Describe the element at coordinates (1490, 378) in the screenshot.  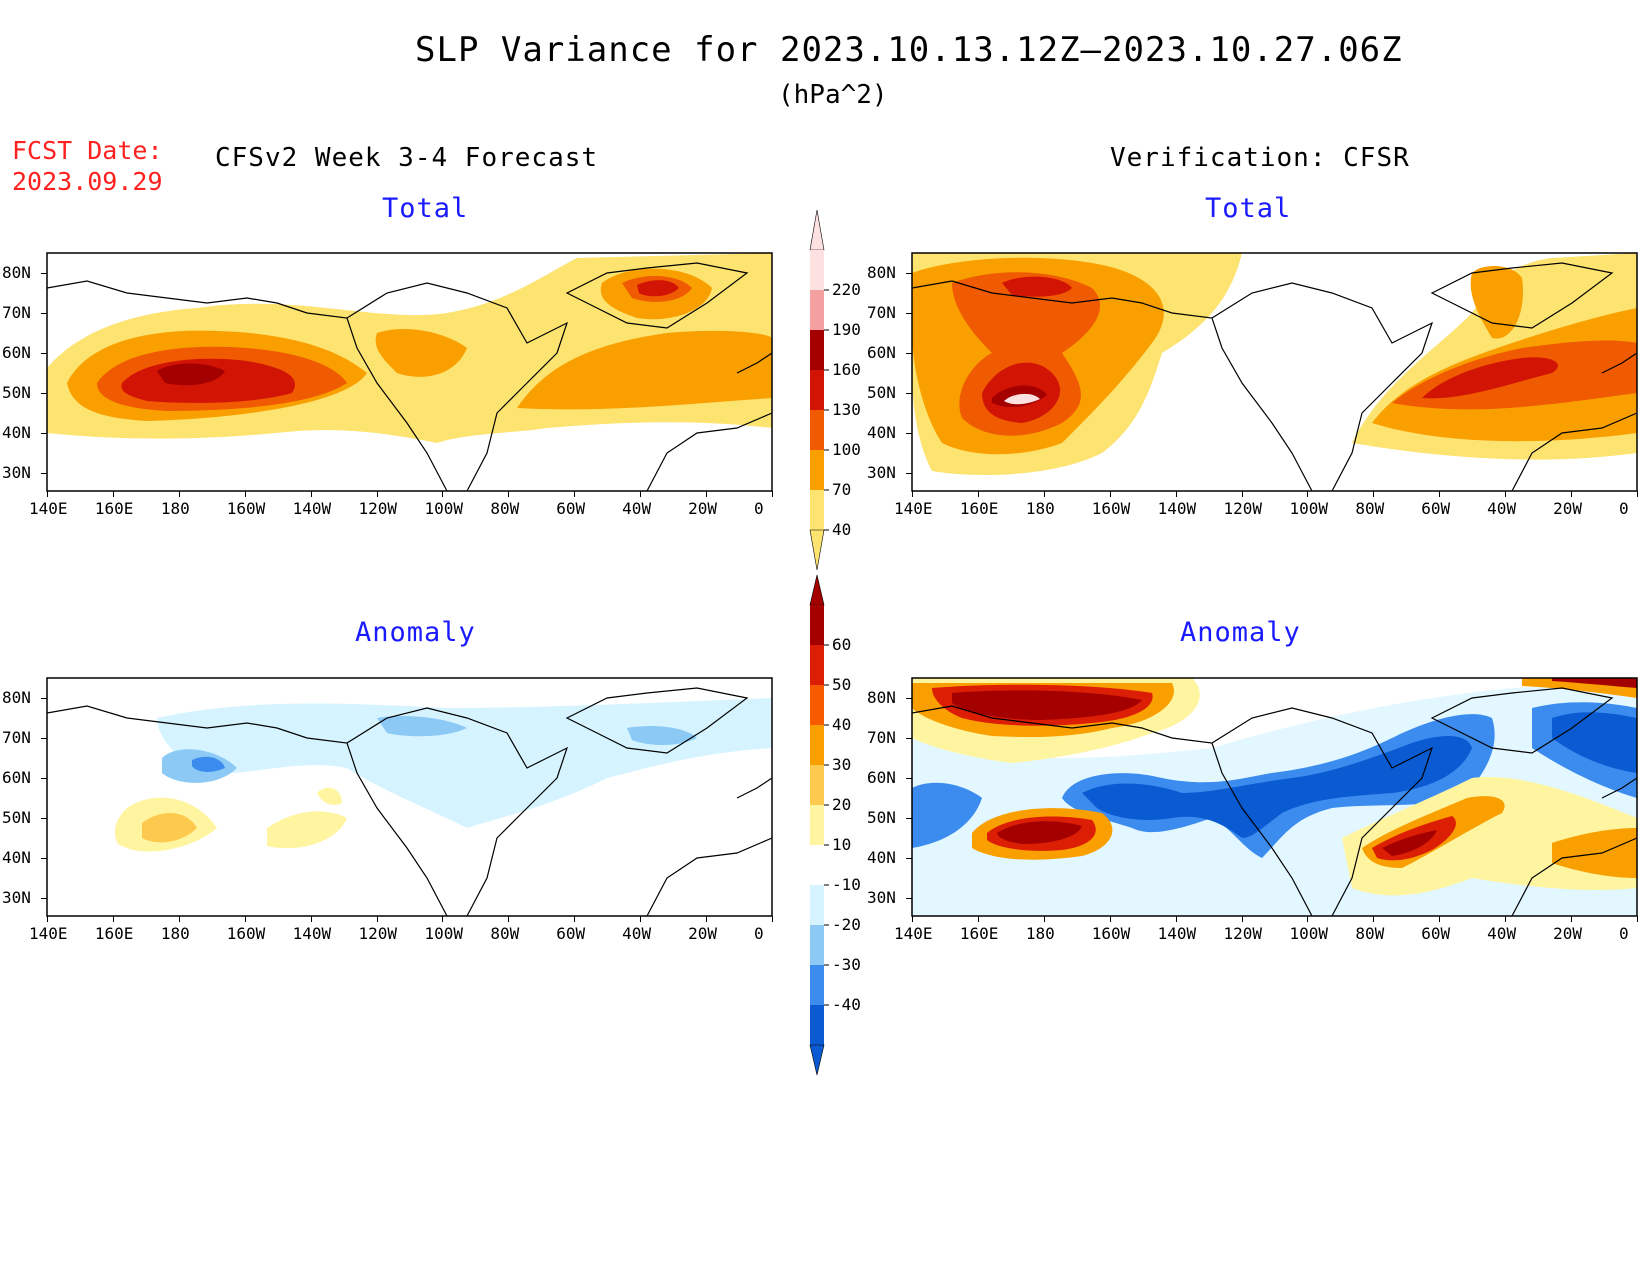
I see `field-red-atlantic` at that location.